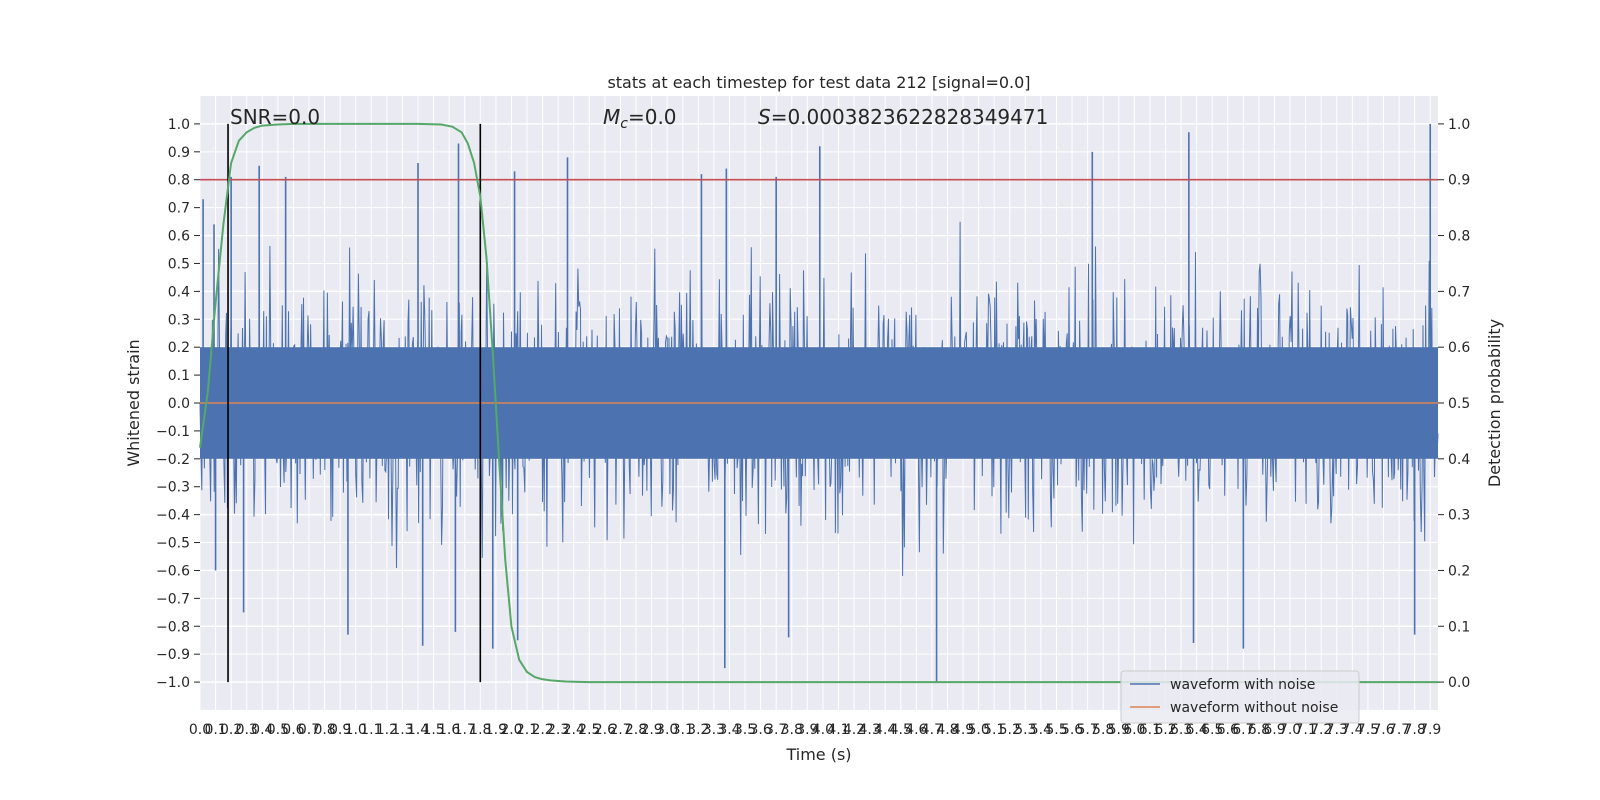 The height and width of the screenshot is (800, 1600). I want to click on x-axis-label: Time (s), so click(818, 754).